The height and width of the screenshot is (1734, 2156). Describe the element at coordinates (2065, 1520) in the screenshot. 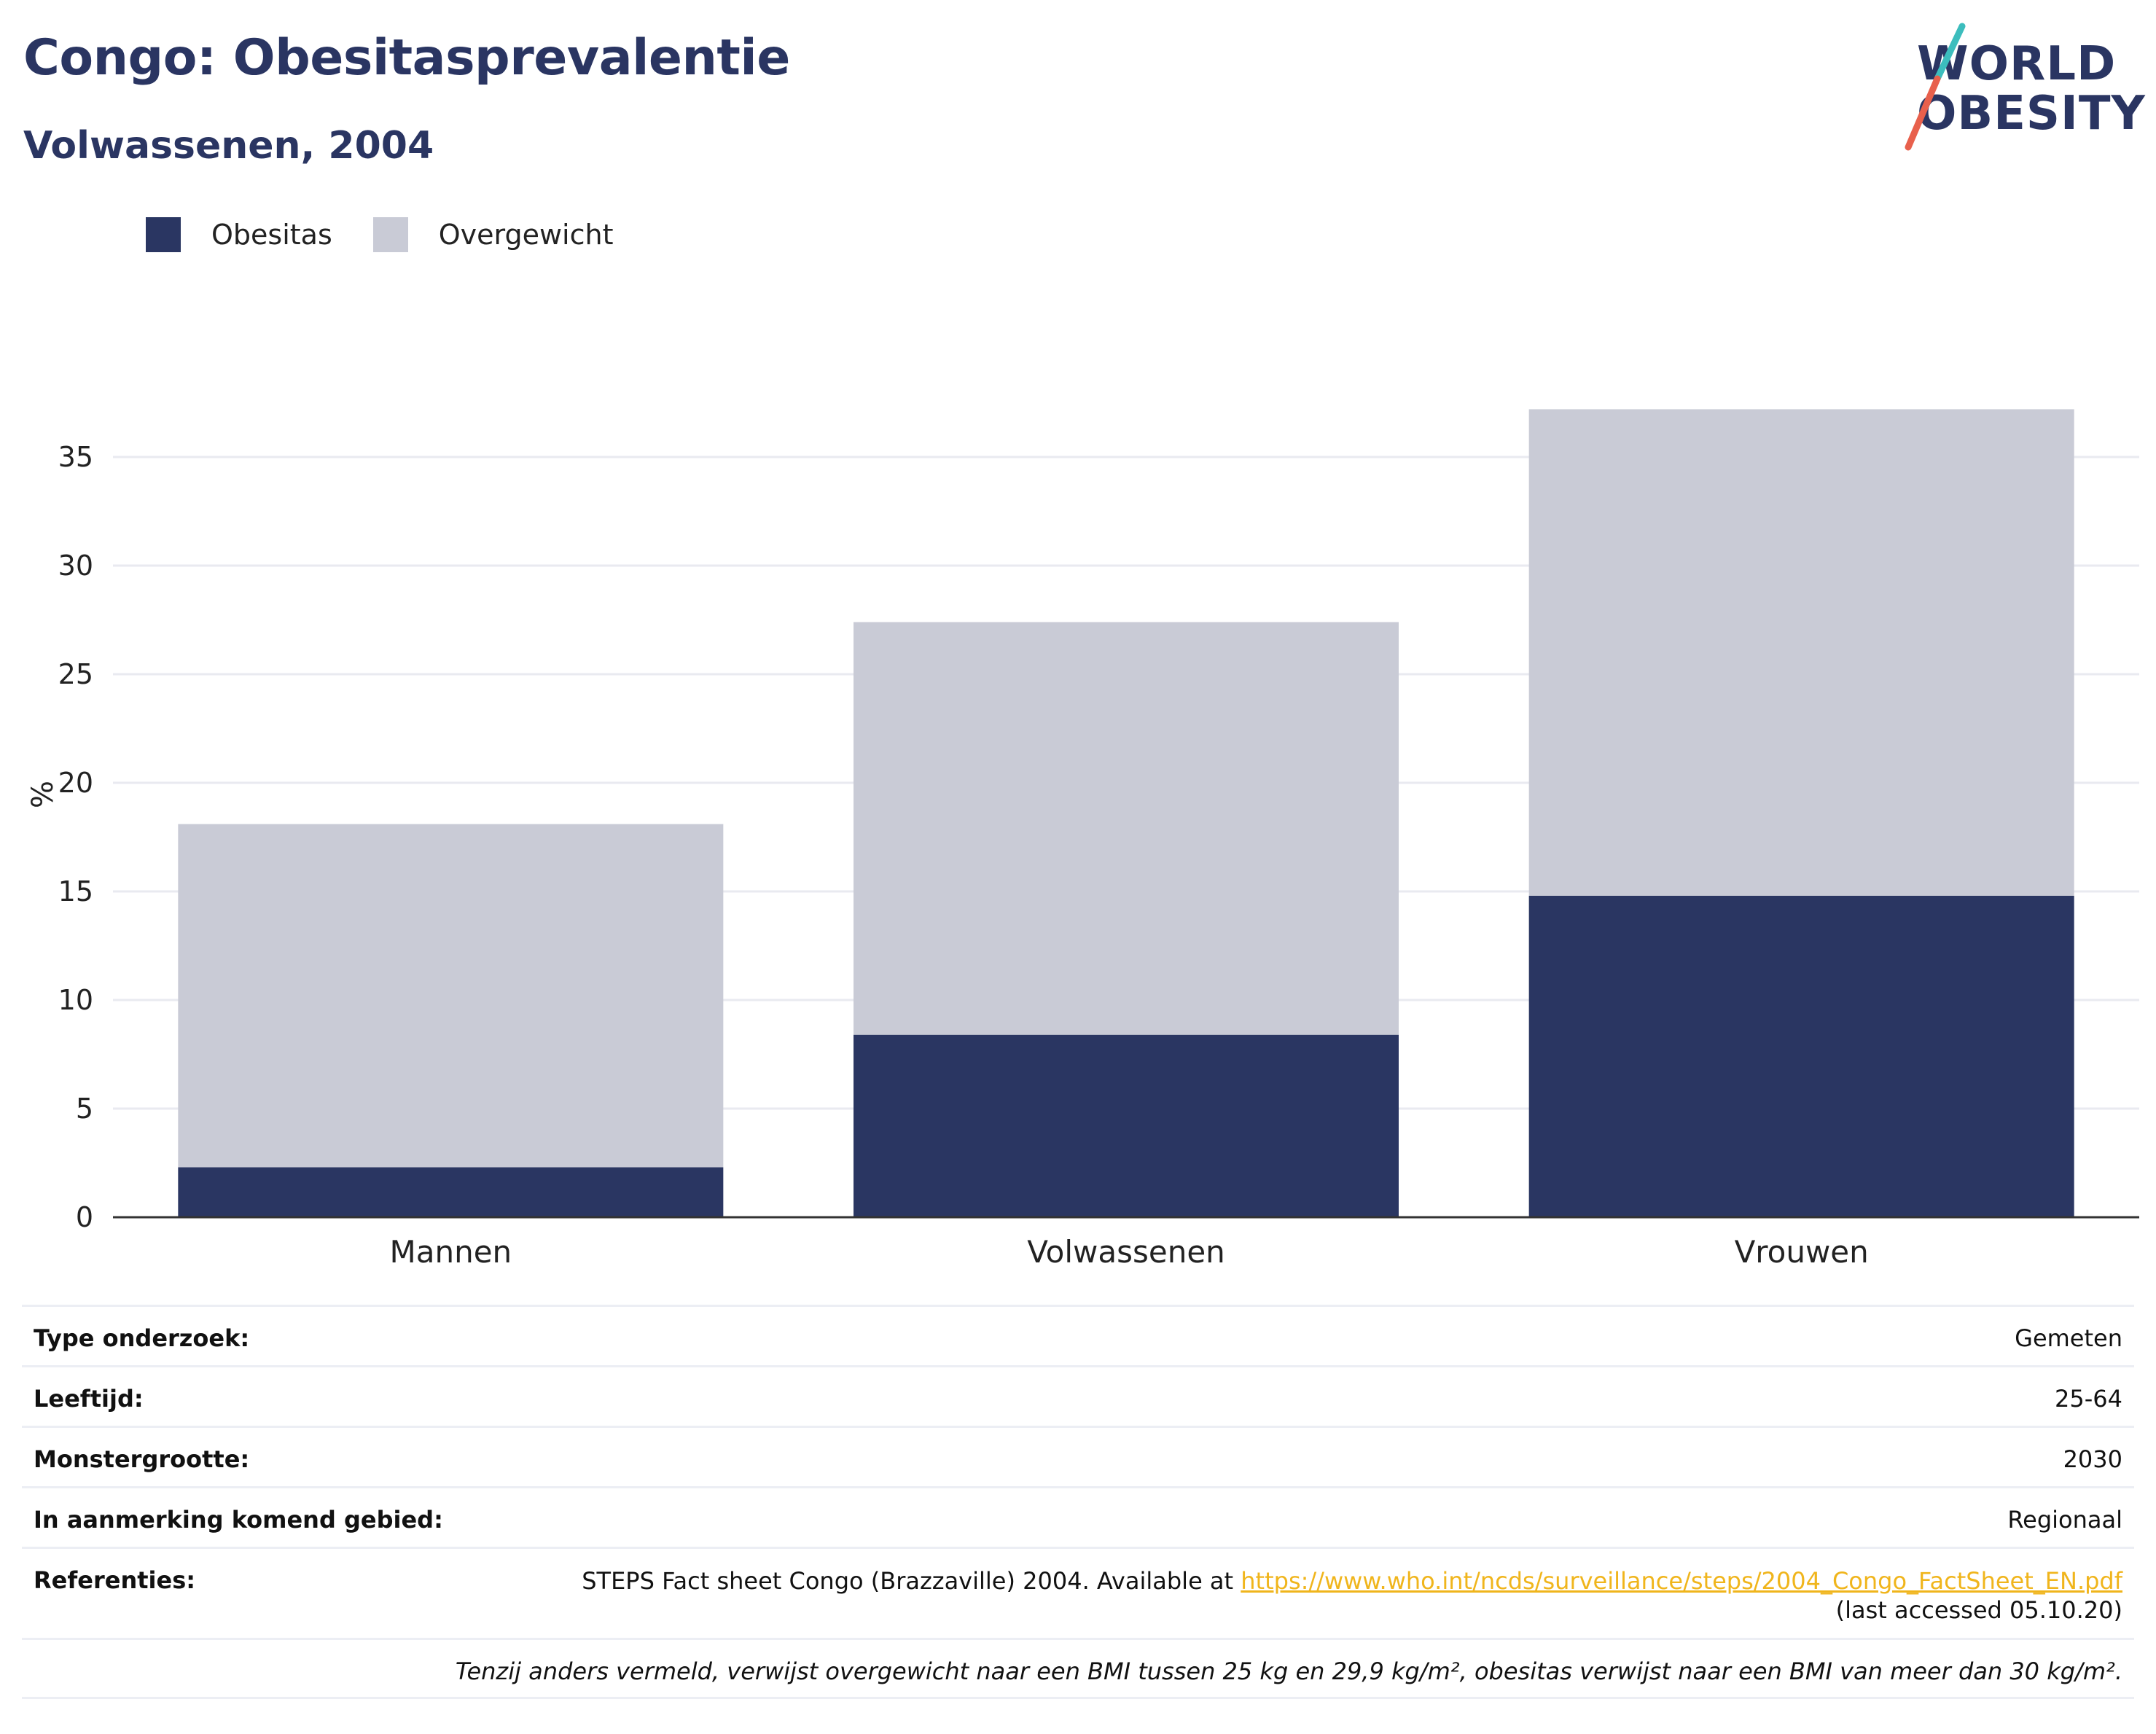

I see `info-value: Regionaal` at that location.